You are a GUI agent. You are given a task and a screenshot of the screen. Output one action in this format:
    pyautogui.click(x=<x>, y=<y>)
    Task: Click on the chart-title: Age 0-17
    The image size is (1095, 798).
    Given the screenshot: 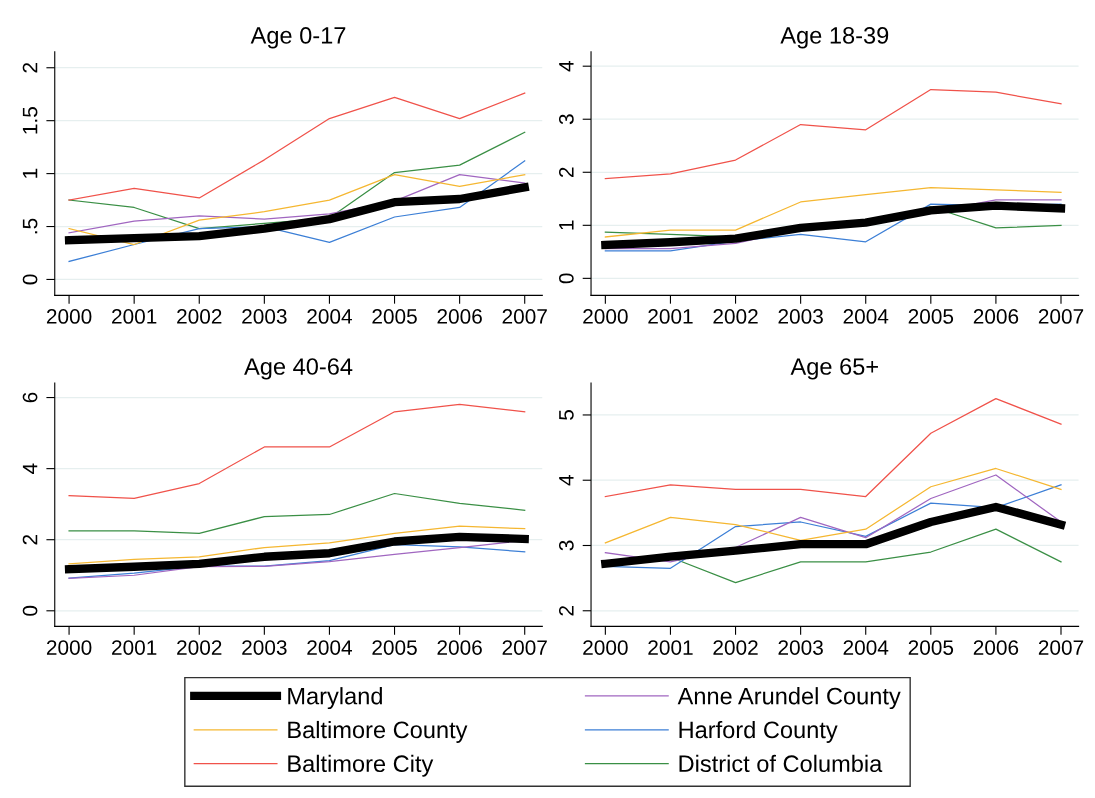 What is the action you would take?
    pyautogui.click(x=298, y=38)
    